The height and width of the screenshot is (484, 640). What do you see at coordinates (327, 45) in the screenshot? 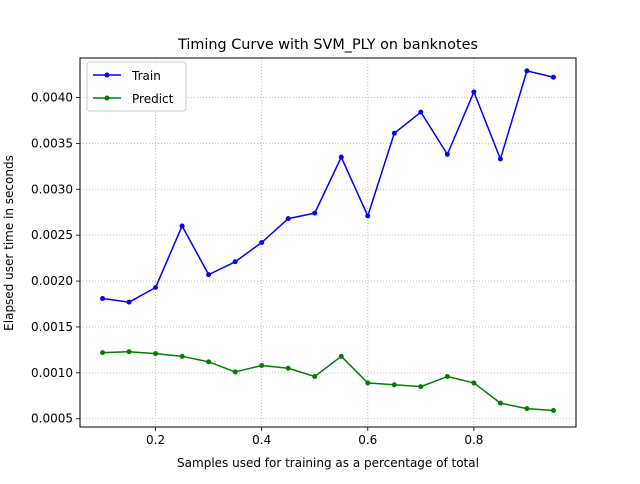
I see `chart-title: Timing Curve with SVM_PLY on banknotes` at bounding box center [327, 45].